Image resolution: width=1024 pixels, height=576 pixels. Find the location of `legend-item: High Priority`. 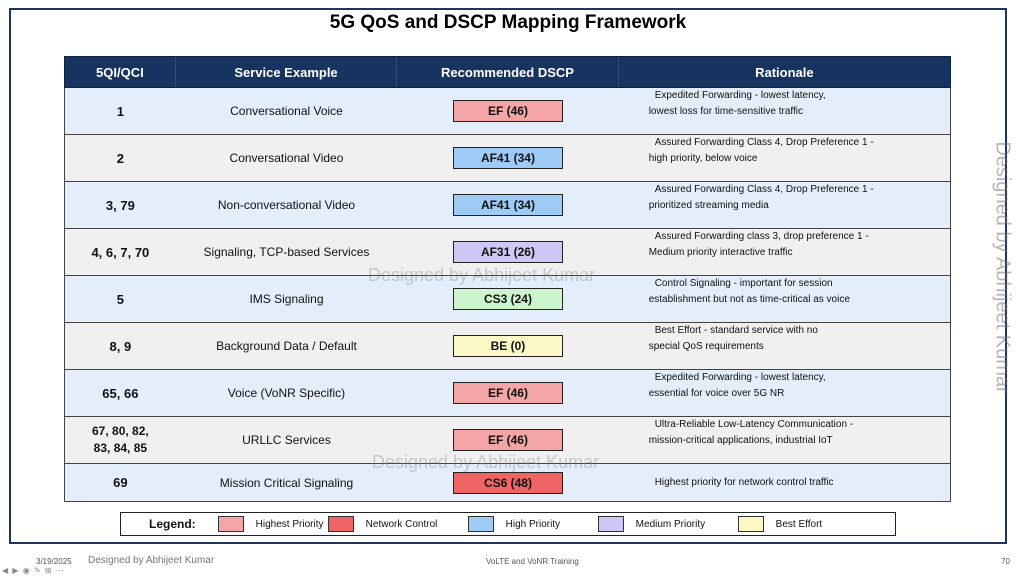

legend-item: High Priority is located at coordinates (532, 524).